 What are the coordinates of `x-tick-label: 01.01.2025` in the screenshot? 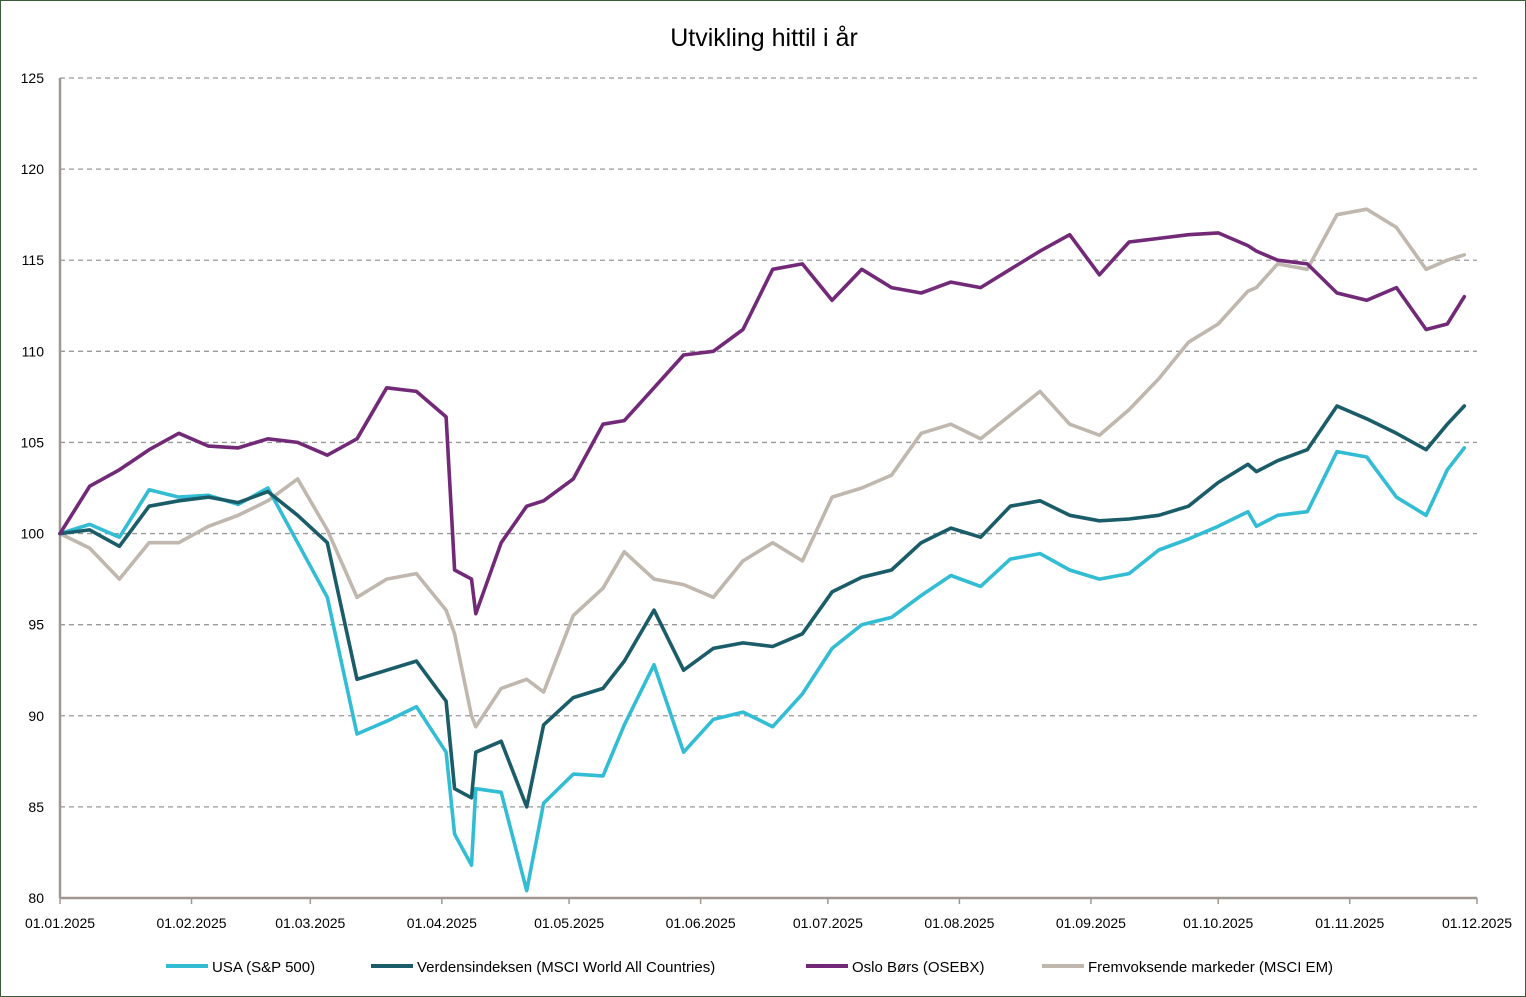 It's located at (60, 923).